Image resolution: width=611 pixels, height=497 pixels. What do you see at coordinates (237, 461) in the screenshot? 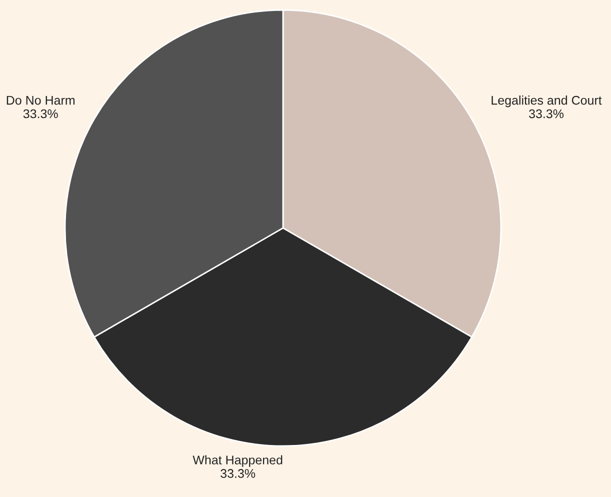
I see `slice-label: What Happened` at bounding box center [237, 461].